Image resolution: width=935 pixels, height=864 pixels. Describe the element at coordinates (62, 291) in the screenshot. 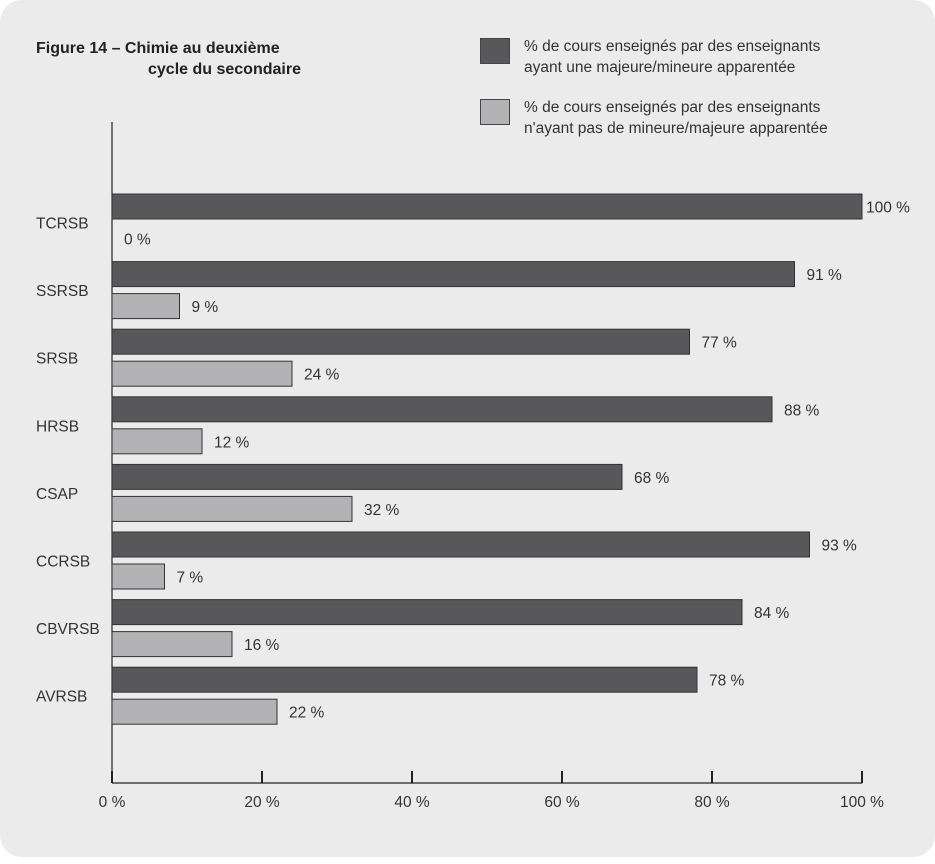

I see `category-label-ssrsb: SSRSB` at that location.